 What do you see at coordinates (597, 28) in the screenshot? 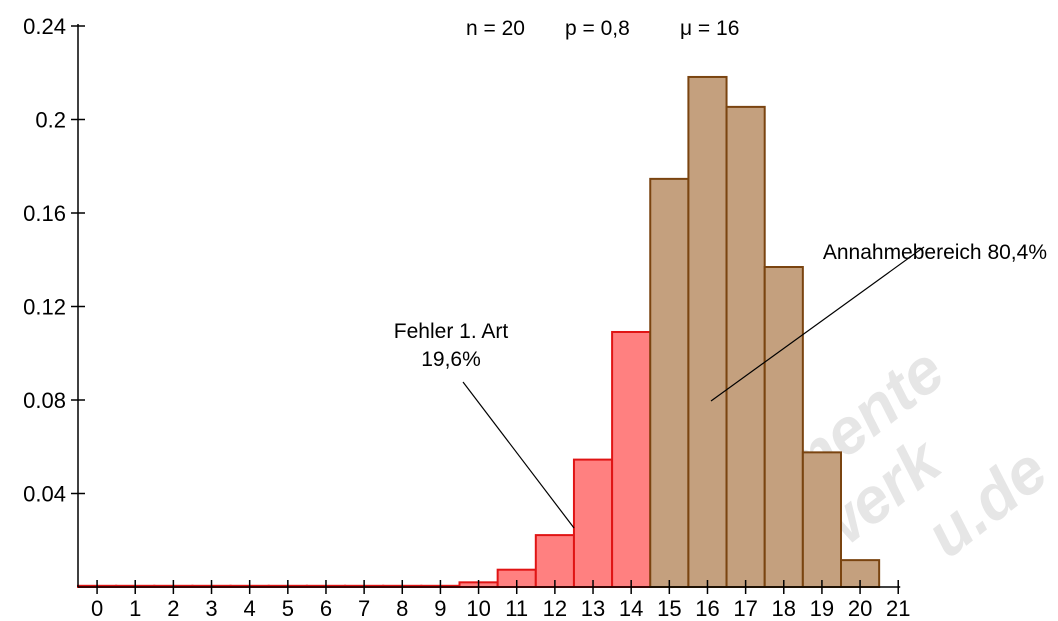
I see `info-p: p = 0,8` at bounding box center [597, 28].